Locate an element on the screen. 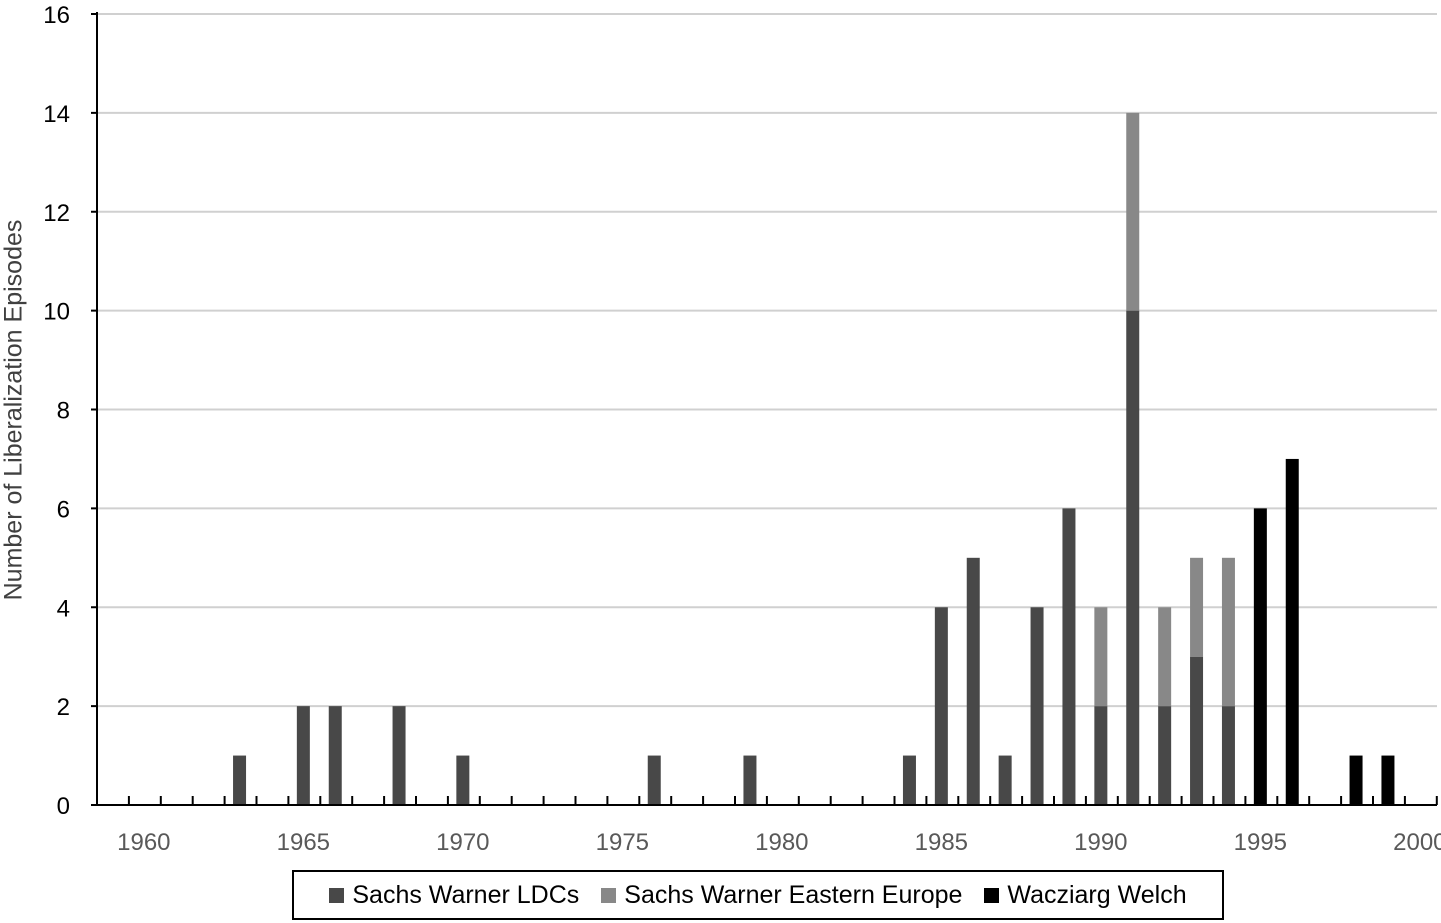 Image resolution: width=1441 pixels, height=923 pixels. legend-swatch-eastern-europe is located at coordinates (609, 895).